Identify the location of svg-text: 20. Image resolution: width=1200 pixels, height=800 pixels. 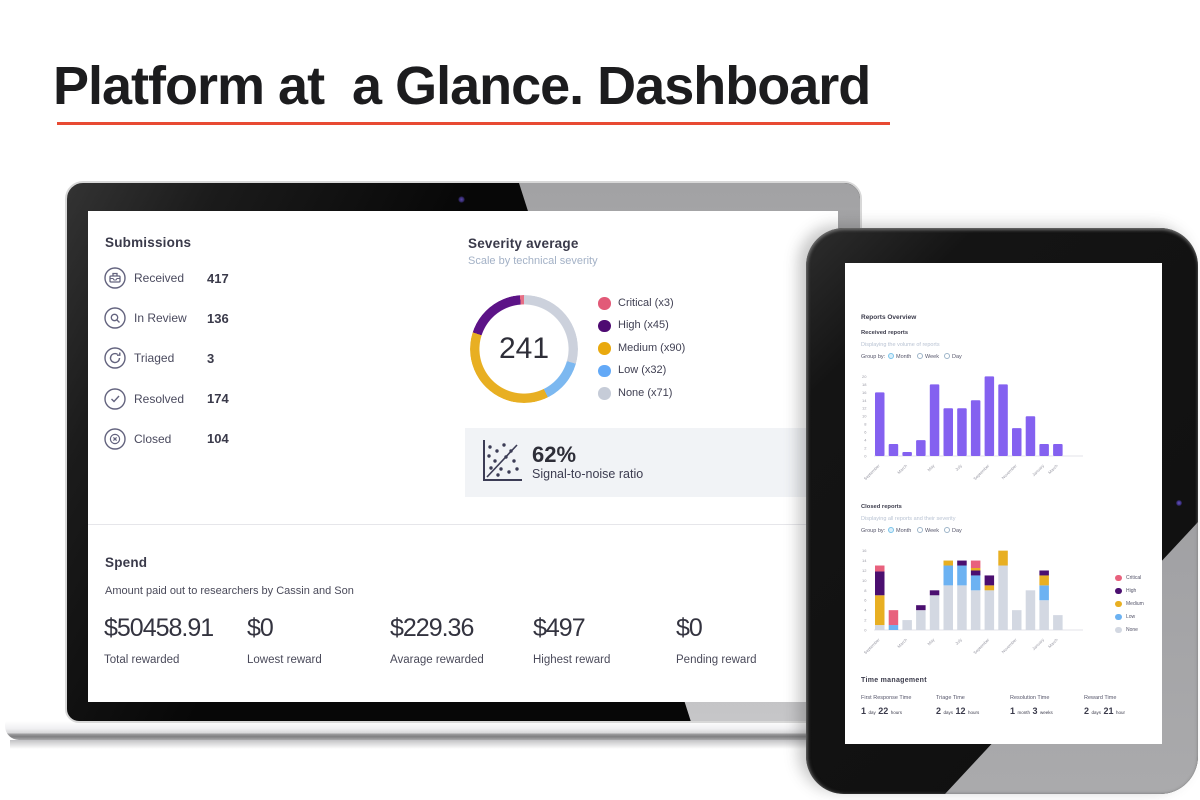
(864, 376).